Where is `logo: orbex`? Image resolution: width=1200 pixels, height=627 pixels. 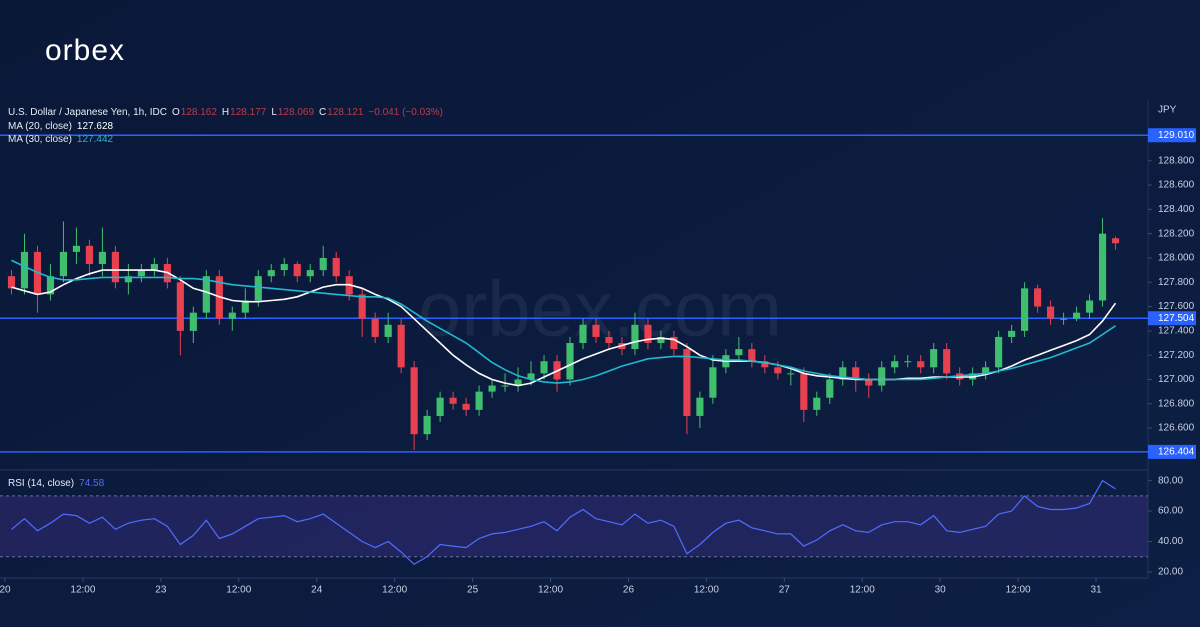
logo: orbex is located at coordinates (85, 50).